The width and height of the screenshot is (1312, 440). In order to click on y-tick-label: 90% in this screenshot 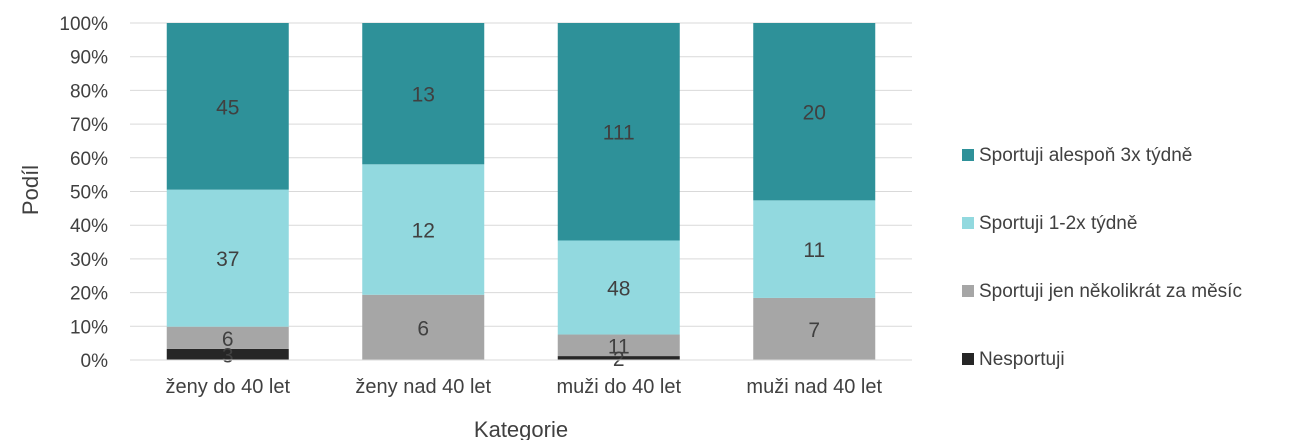, I will do `click(89, 58)`.